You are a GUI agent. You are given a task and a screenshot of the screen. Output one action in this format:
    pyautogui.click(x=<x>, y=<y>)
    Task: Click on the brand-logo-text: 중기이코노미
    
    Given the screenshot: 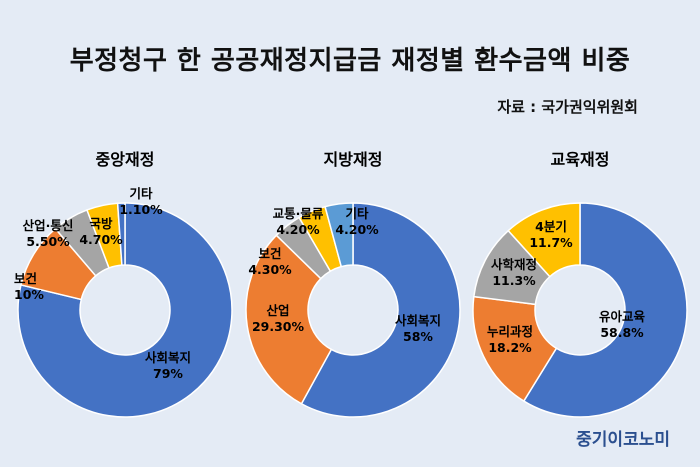 What is the action you would take?
    pyautogui.click(x=623, y=440)
    